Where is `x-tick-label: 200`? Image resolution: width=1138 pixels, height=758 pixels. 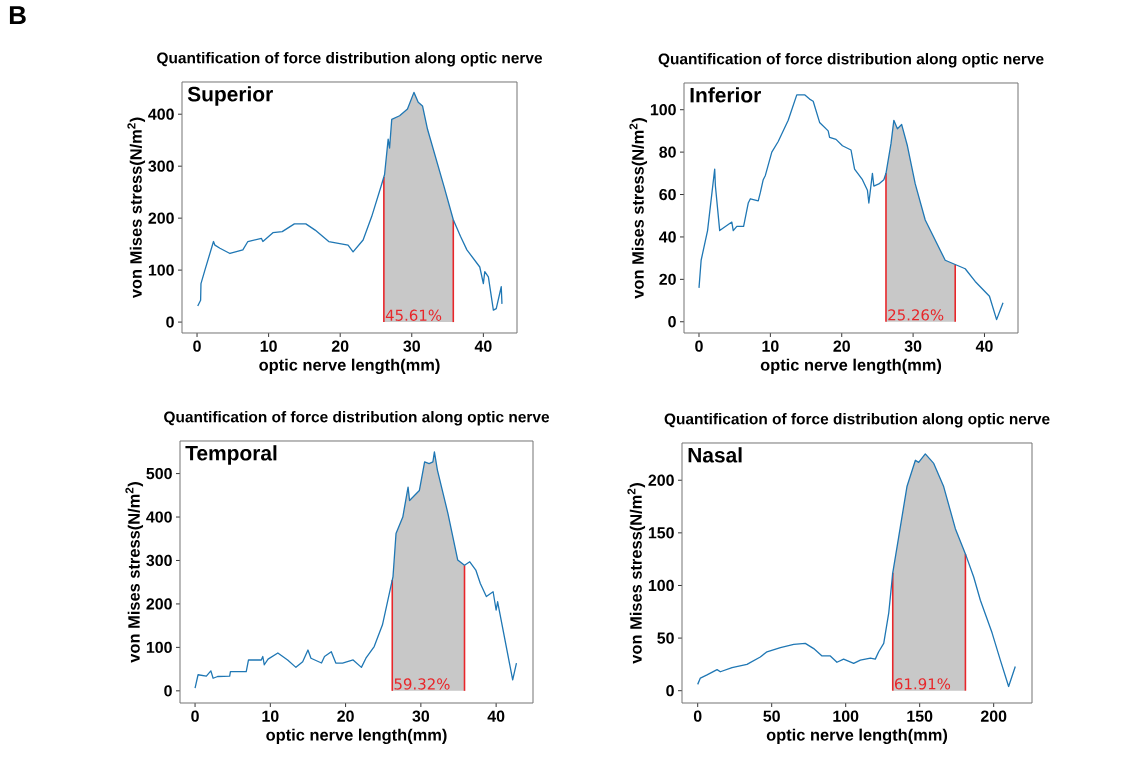 x-tick-label: 200 is located at coordinates (993, 716).